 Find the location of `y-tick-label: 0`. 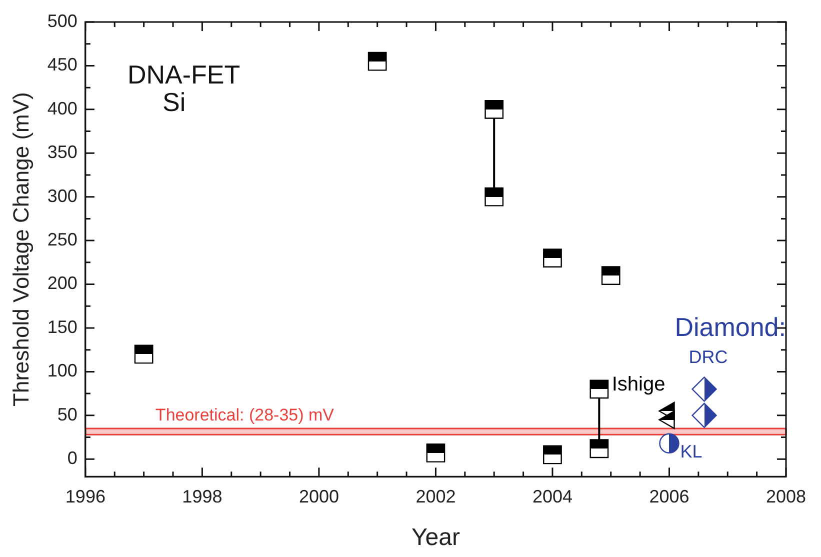

y-tick-label: 0 is located at coordinates (72, 458).